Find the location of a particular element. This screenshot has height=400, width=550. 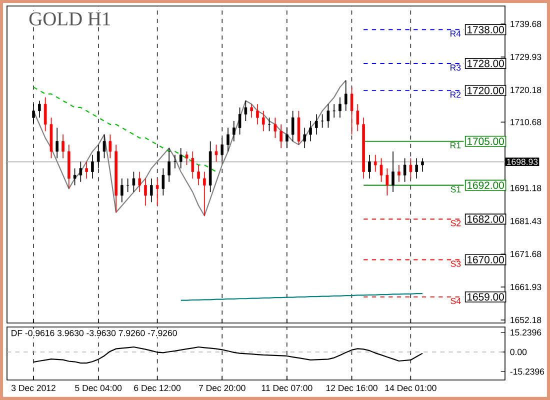

ref-line-label: 1698.93 is located at coordinates (522, 161).